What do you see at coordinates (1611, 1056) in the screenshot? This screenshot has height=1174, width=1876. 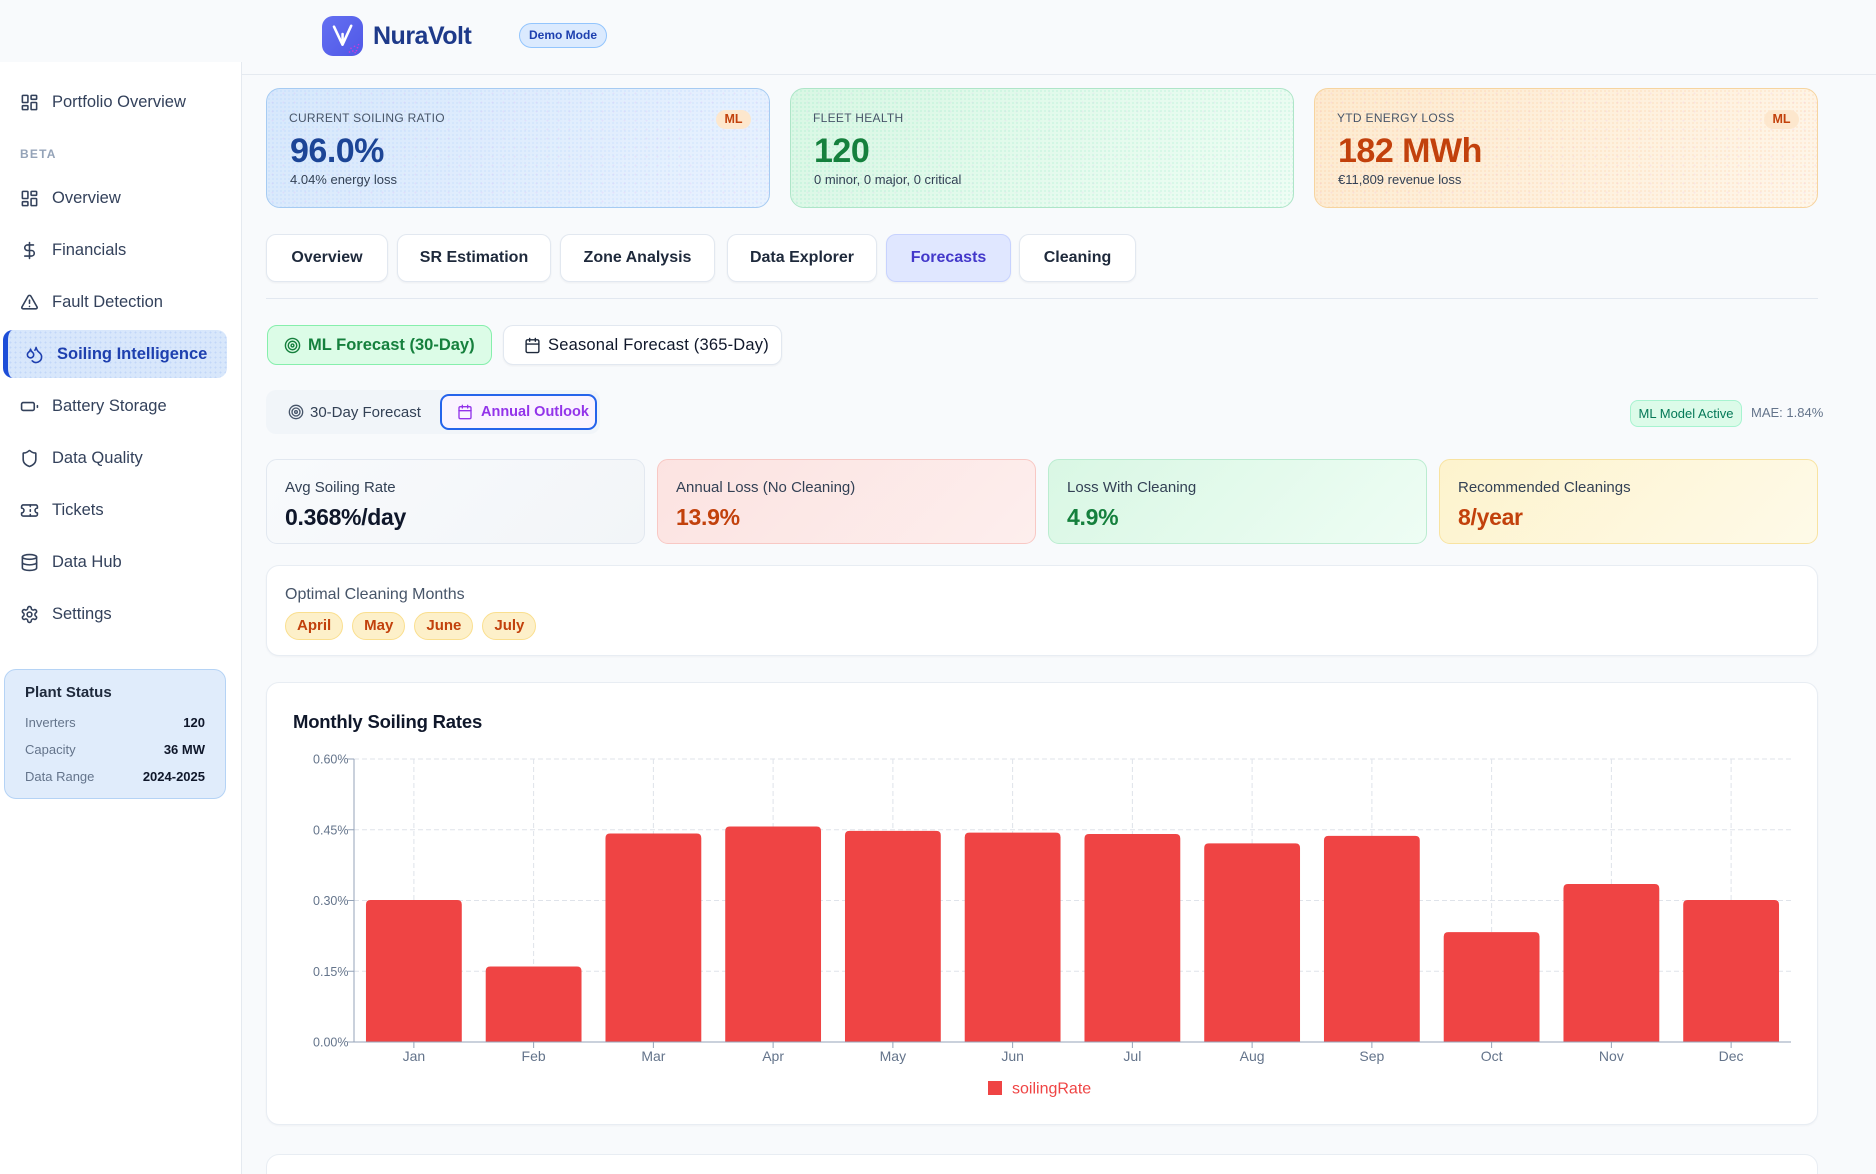 I see `svg-text: Nov` at bounding box center [1611, 1056].